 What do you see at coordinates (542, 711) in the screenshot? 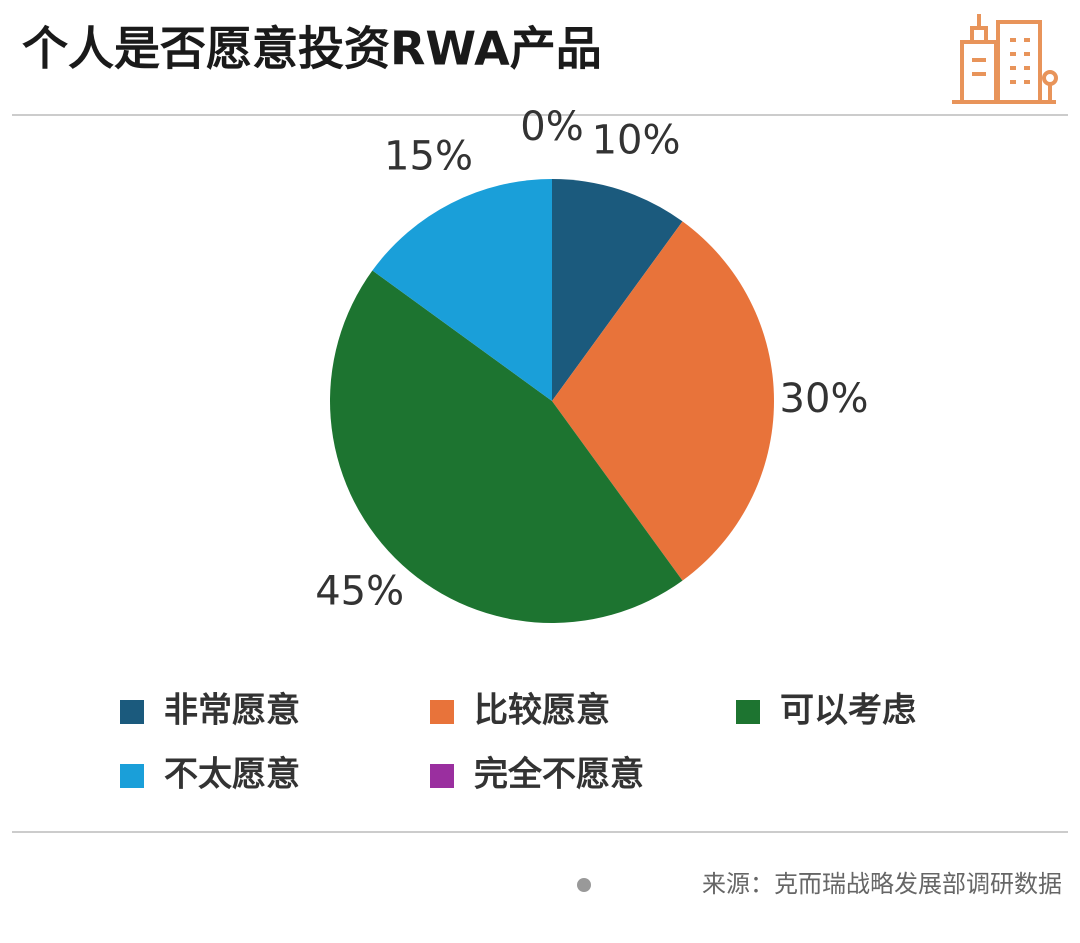
I see `legend-label: 比较愿意` at bounding box center [542, 711].